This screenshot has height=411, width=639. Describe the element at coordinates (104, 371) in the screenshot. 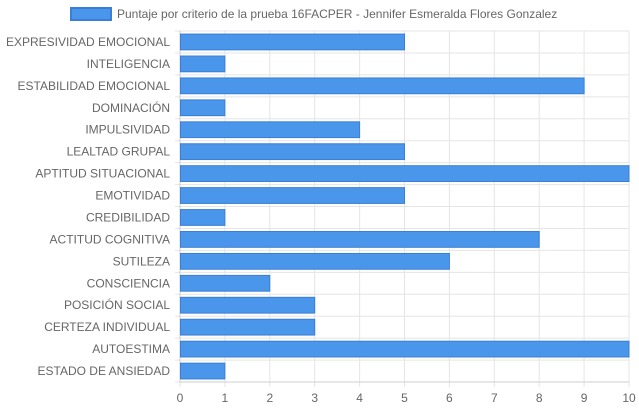

I see `category-label: ESTADO DE ANSIEDAD` at that location.